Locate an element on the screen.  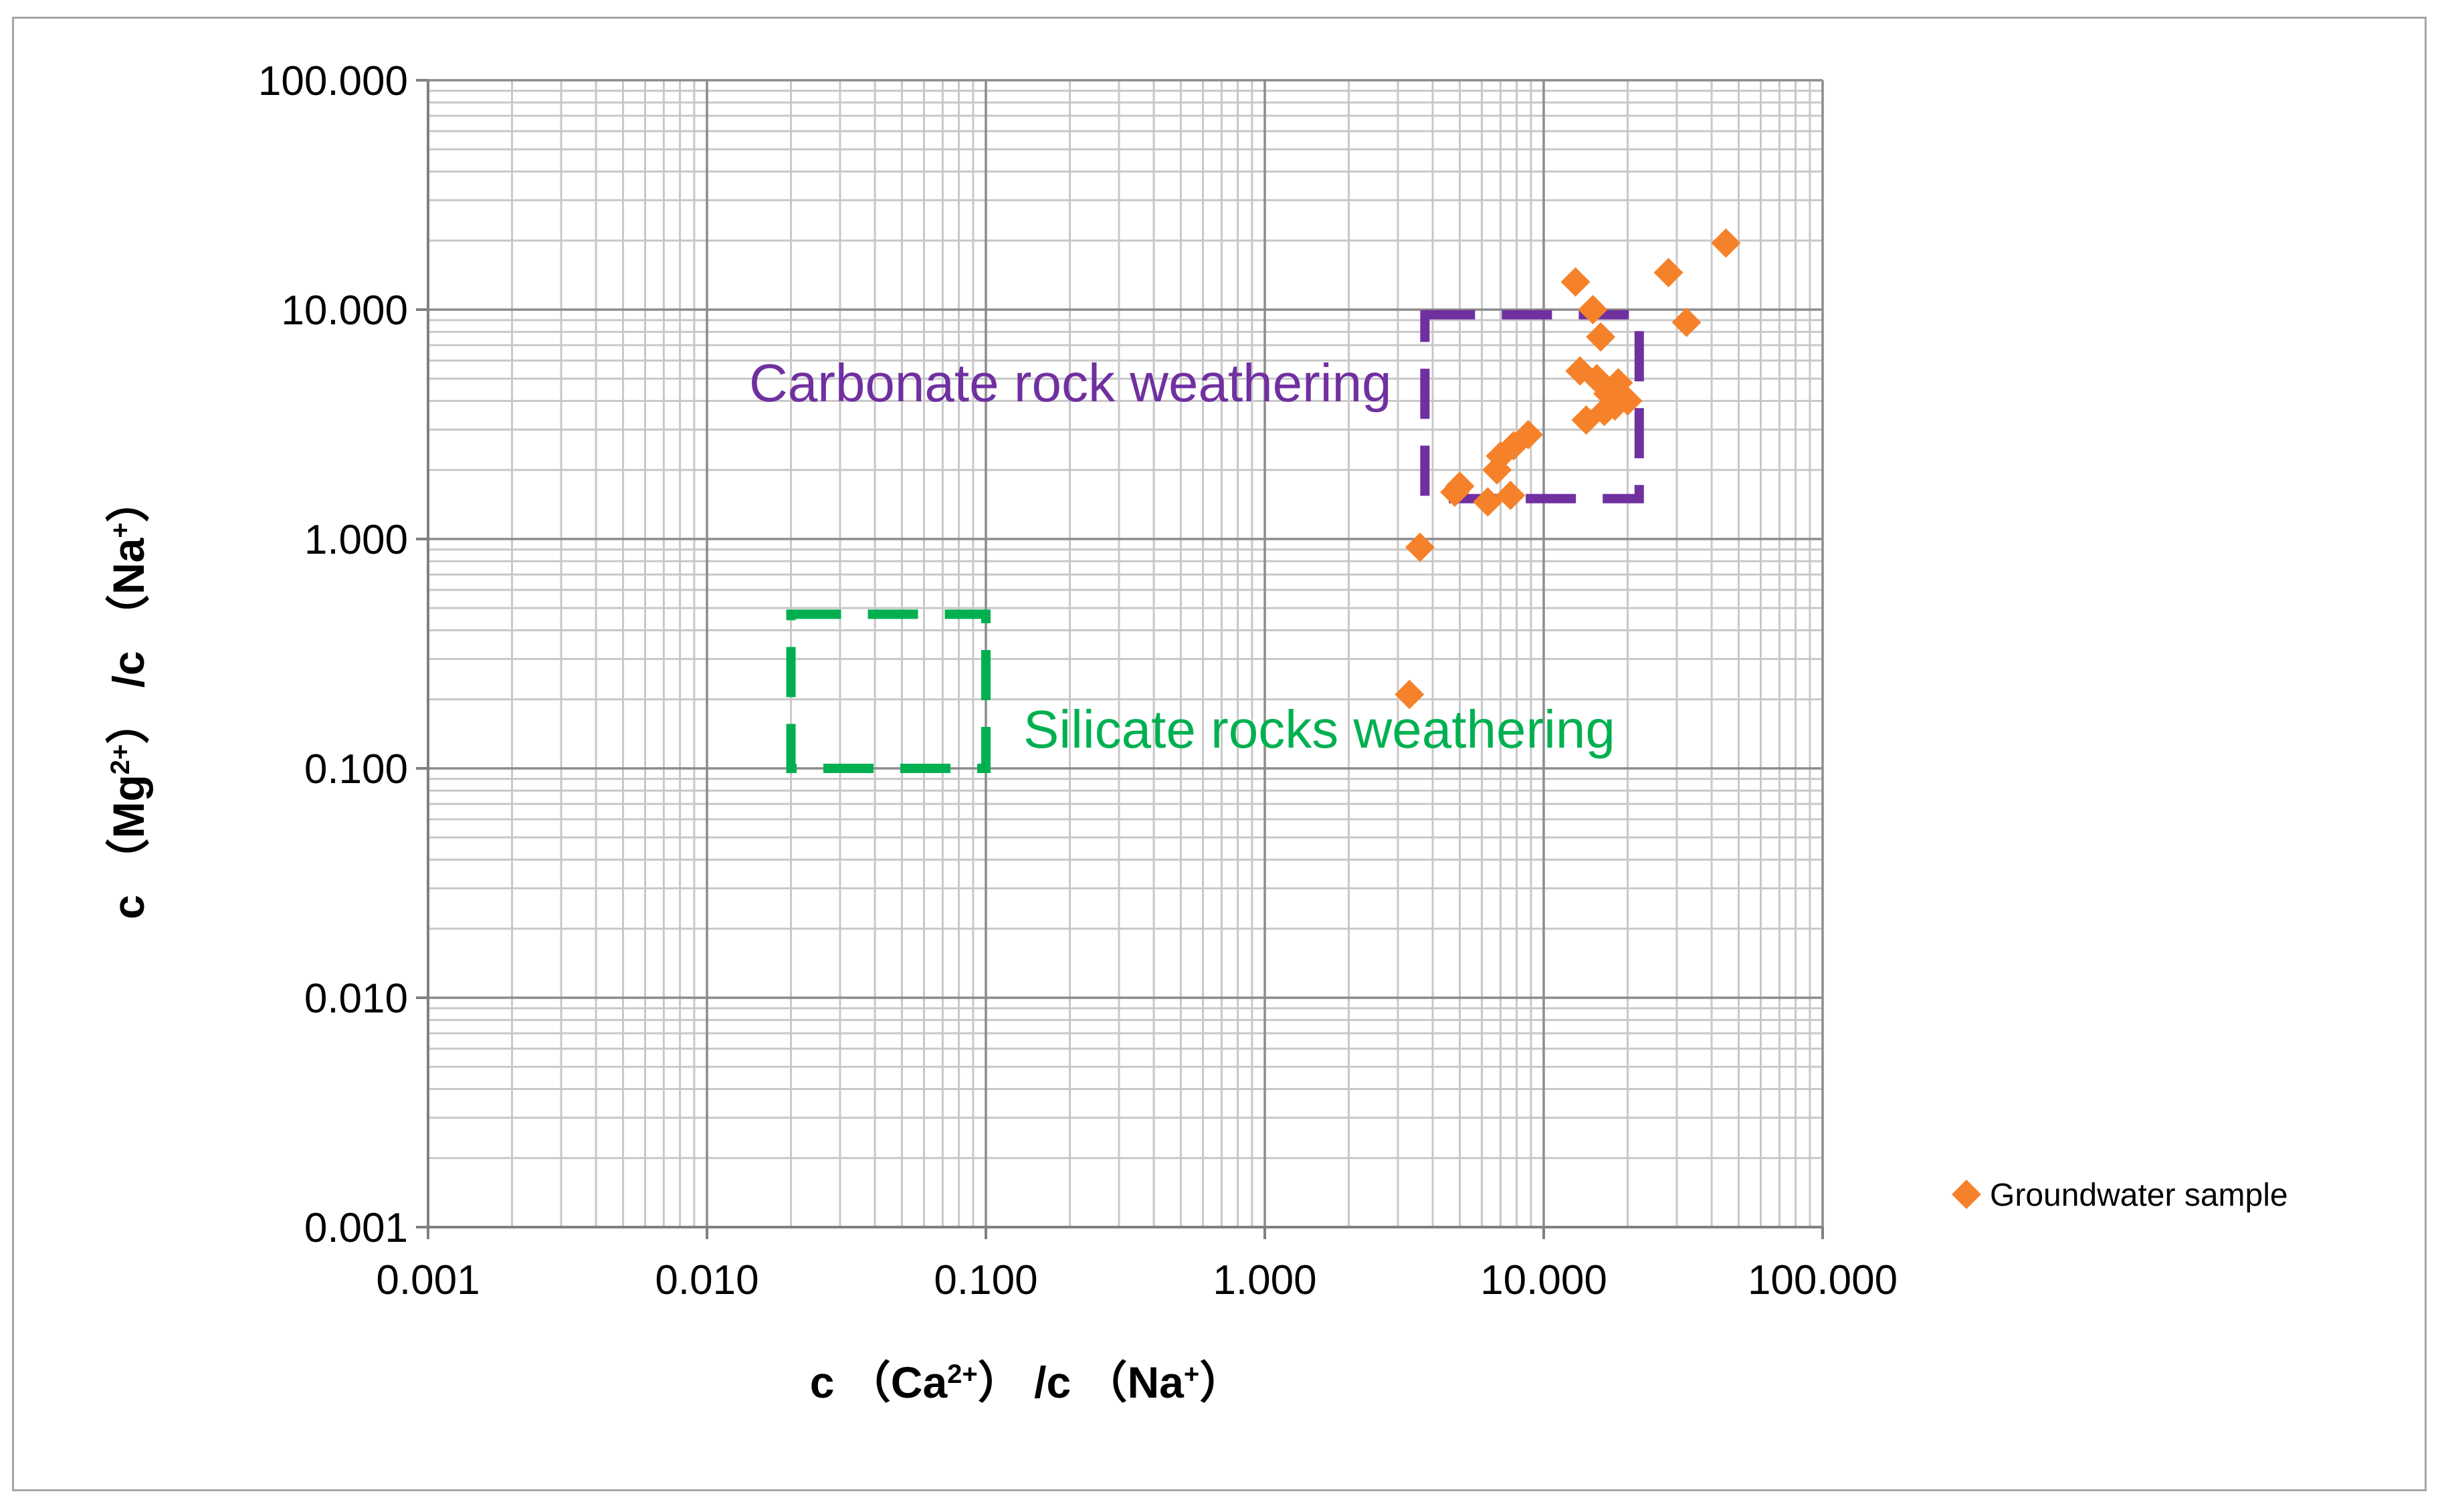
legend-marker is located at coordinates (1966, 1194).